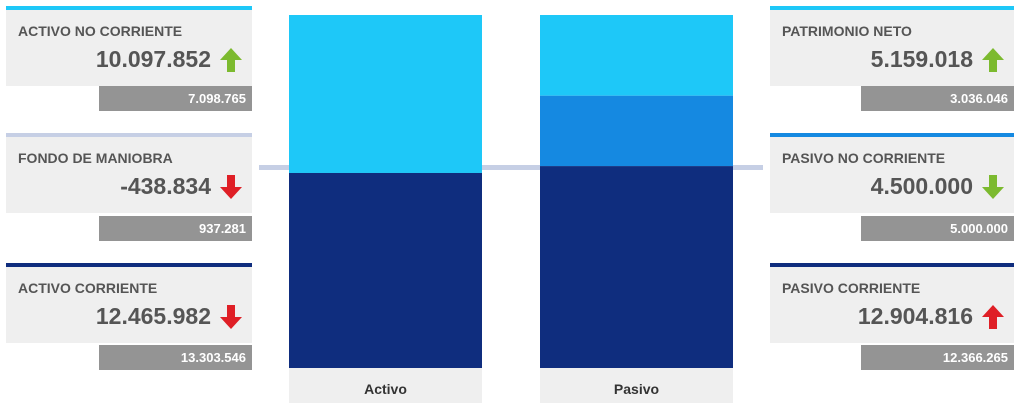  I want to click on bar-segment-pasivo-no-corriente, so click(636, 131).